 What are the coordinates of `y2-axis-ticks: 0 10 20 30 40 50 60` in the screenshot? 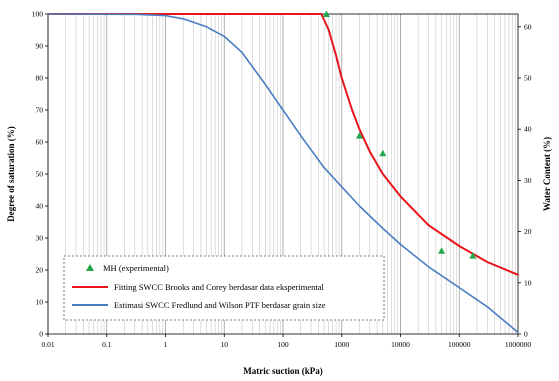 It's located at (525, 180).